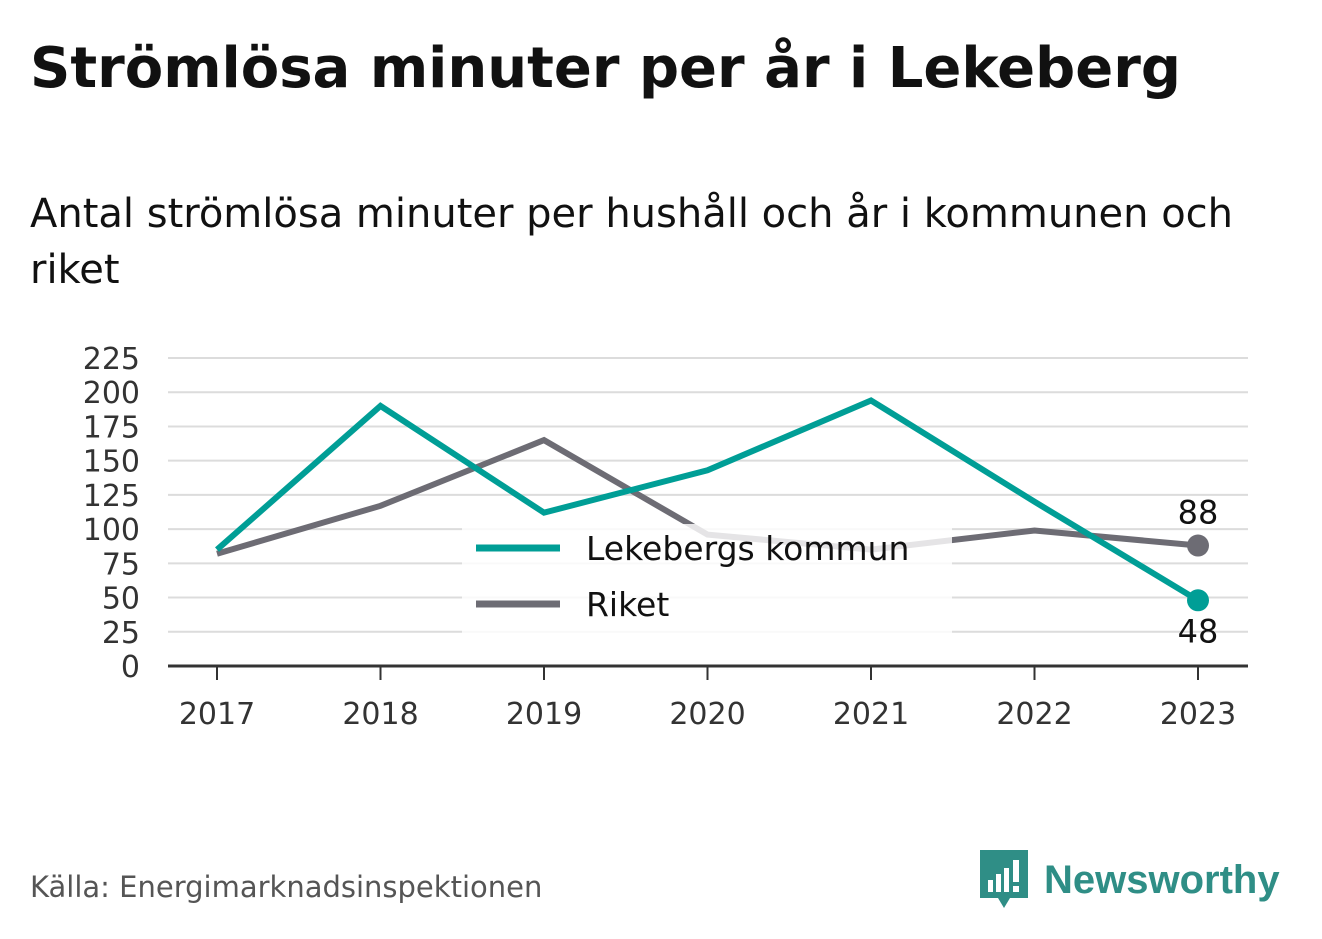 The height and width of the screenshot is (939, 1322). Describe the element at coordinates (1004, 879) in the screenshot. I see `newsworthy-logo-icon` at that location.